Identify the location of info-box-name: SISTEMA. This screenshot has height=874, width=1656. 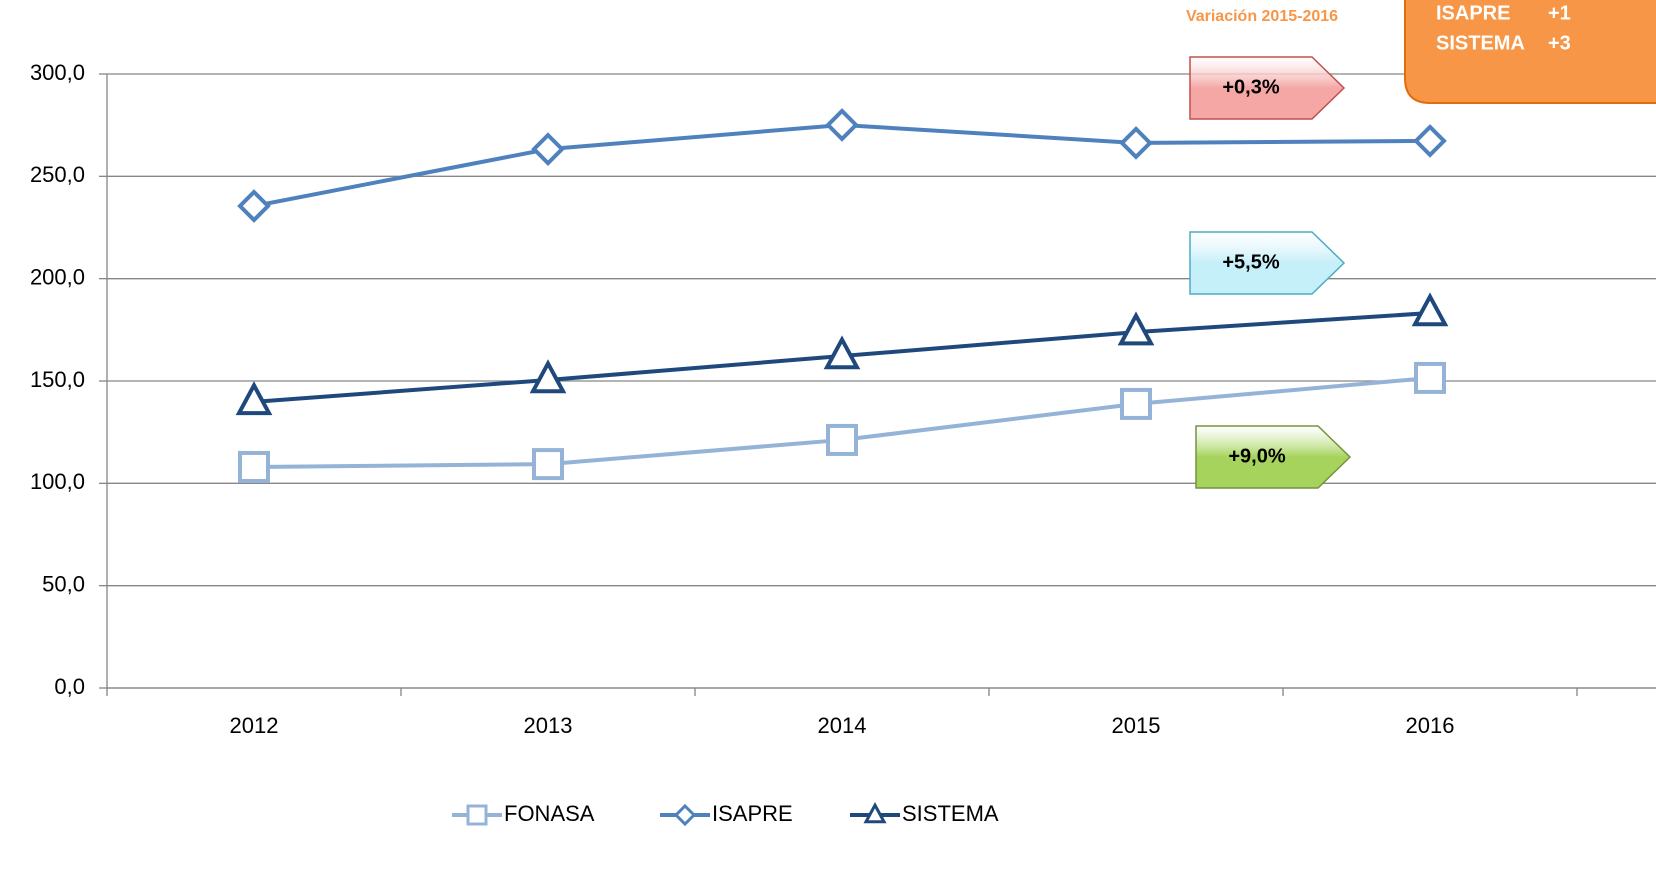
(1480, 43).